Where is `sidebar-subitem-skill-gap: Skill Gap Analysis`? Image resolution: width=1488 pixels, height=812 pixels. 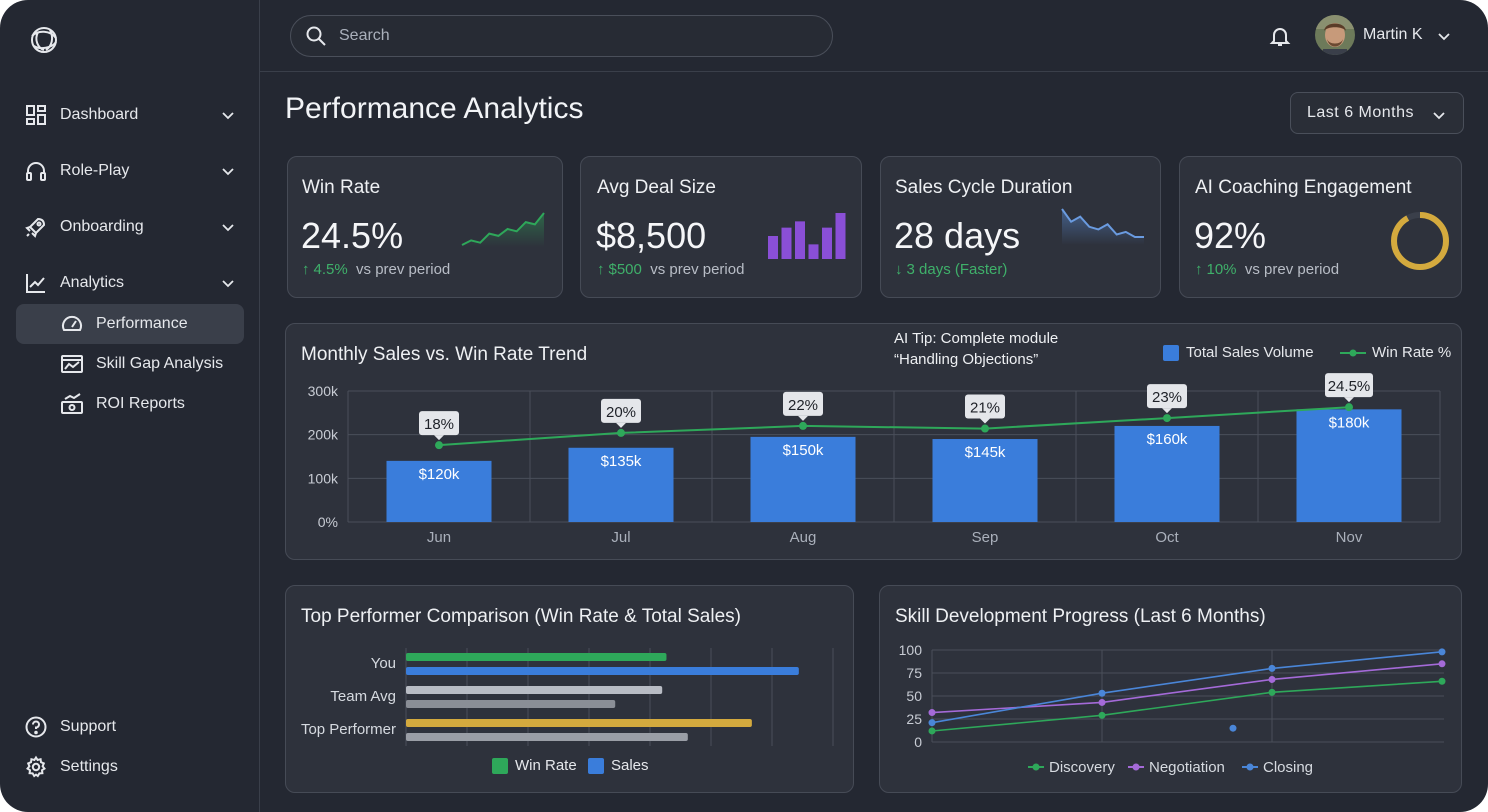 sidebar-subitem-skill-gap: Skill Gap Analysis is located at coordinates (130, 364).